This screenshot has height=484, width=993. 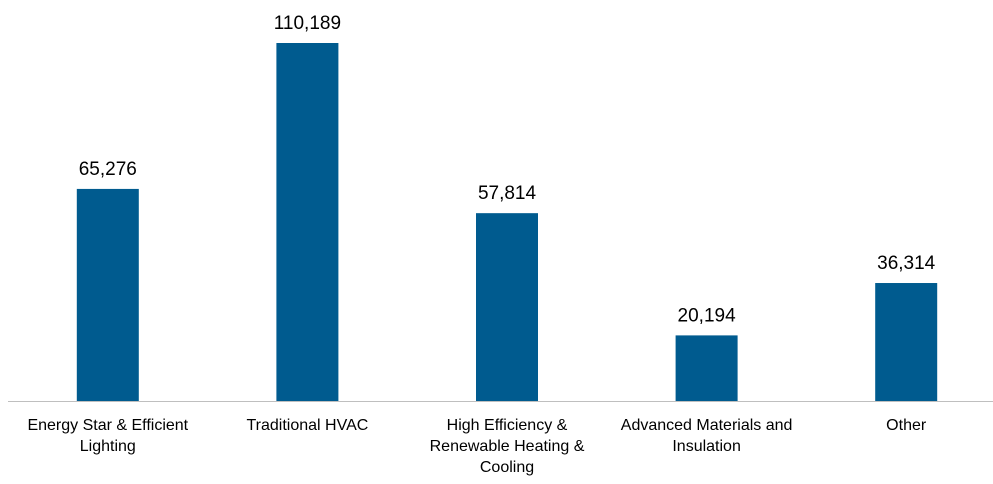 I want to click on value-label: 65,276, so click(x=108, y=169).